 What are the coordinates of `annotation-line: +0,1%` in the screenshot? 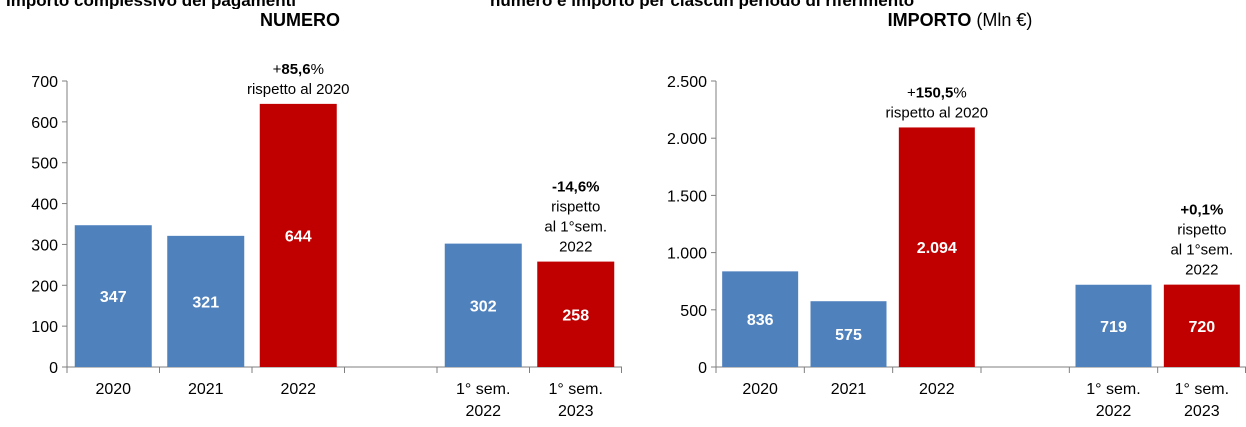 It's located at (1201, 210).